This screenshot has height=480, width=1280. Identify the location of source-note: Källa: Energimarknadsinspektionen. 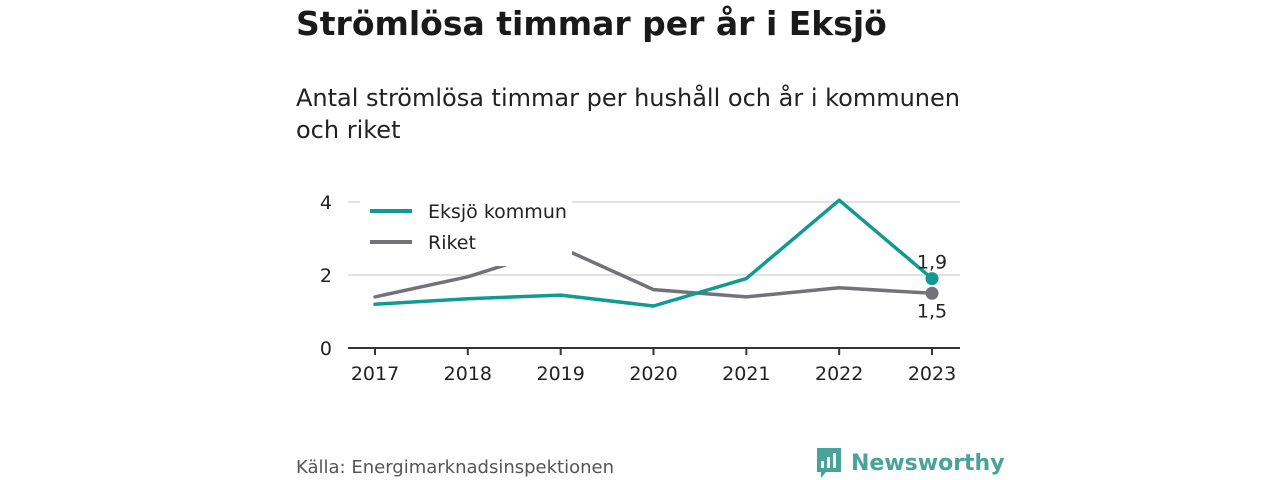
(455, 467).